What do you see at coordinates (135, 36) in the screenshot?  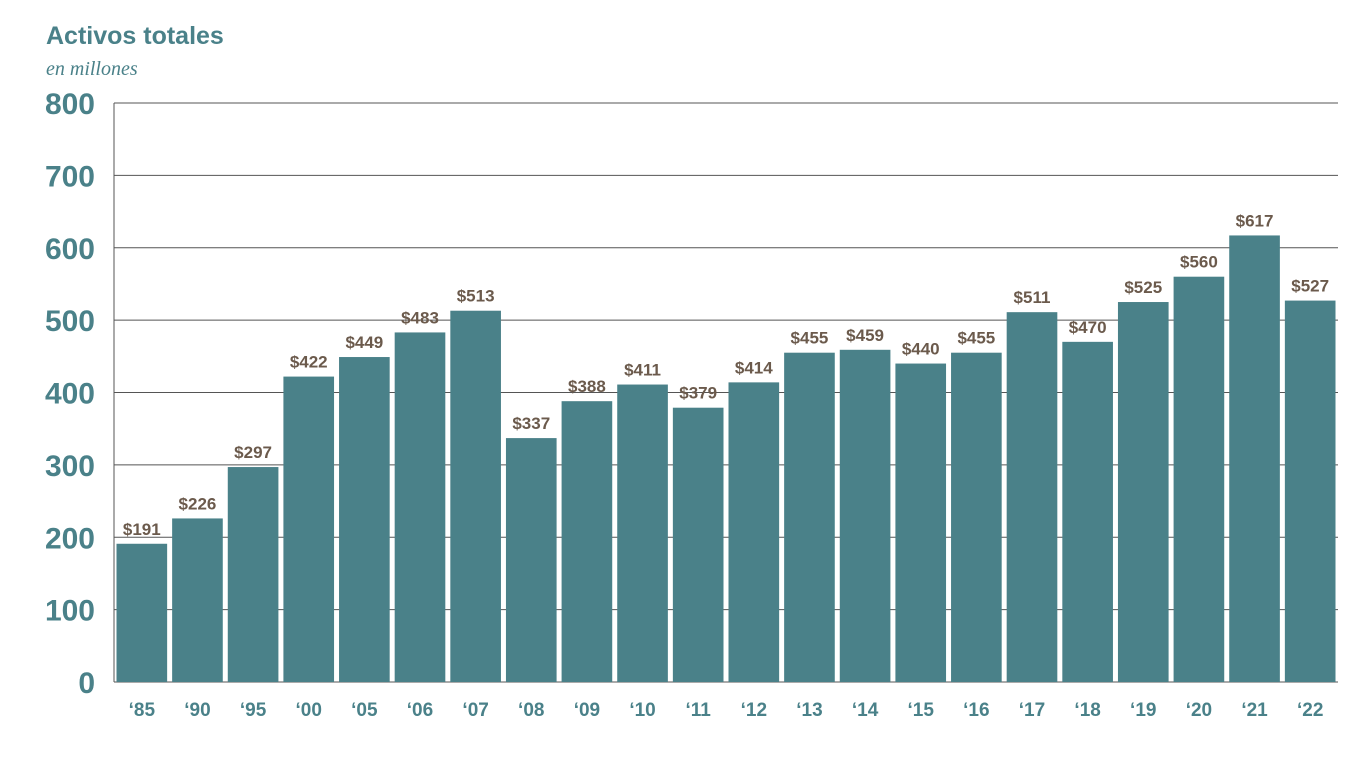 I see `chart-title: Activos totales` at bounding box center [135, 36].